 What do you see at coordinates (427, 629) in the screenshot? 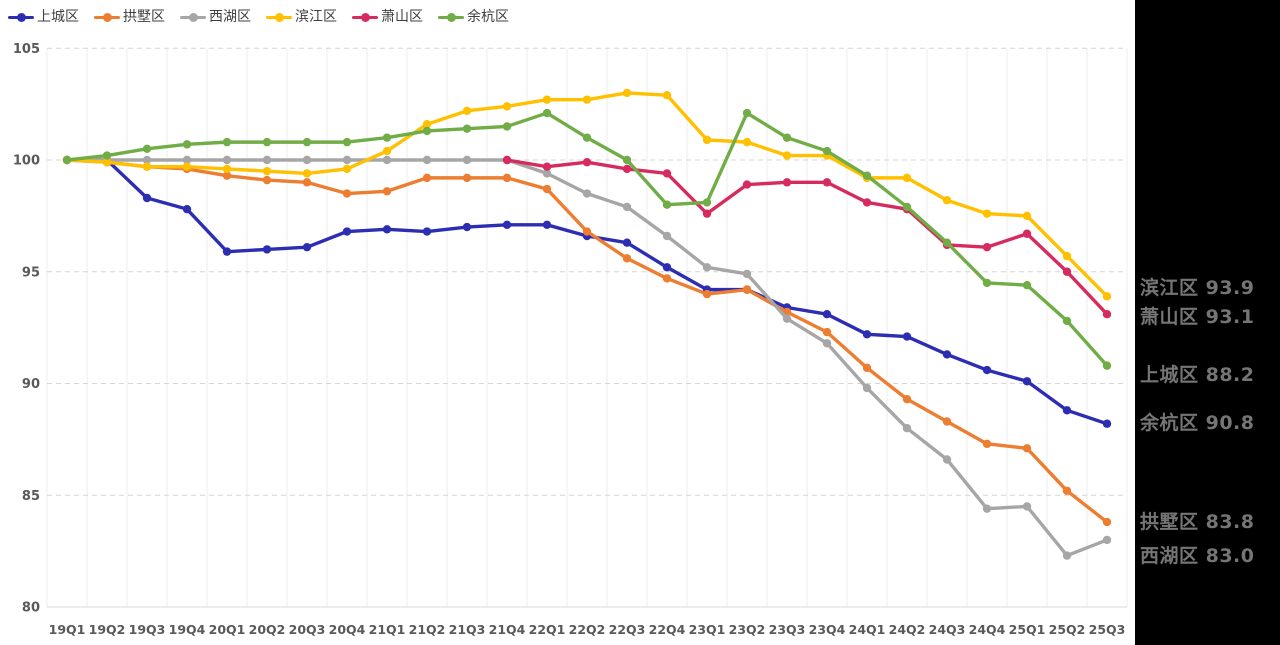
I see `x-axis-tick: 21Q2` at bounding box center [427, 629].